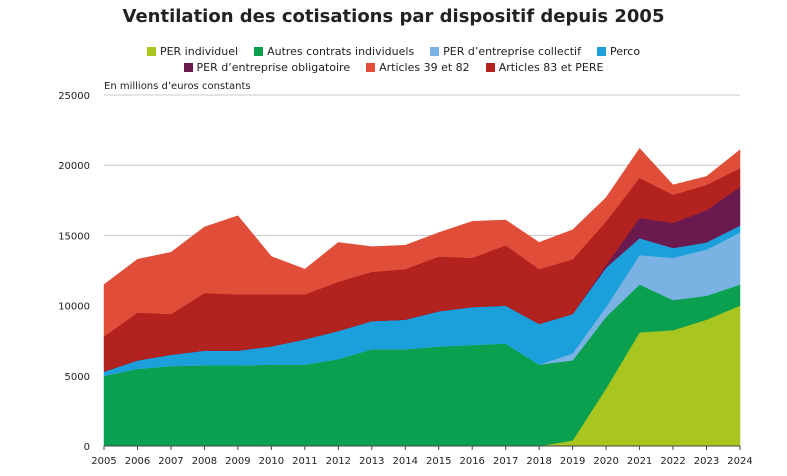  Describe the element at coordinates (74, 96) in the screenshot. I see `y-tick-label: 25000` at that location.